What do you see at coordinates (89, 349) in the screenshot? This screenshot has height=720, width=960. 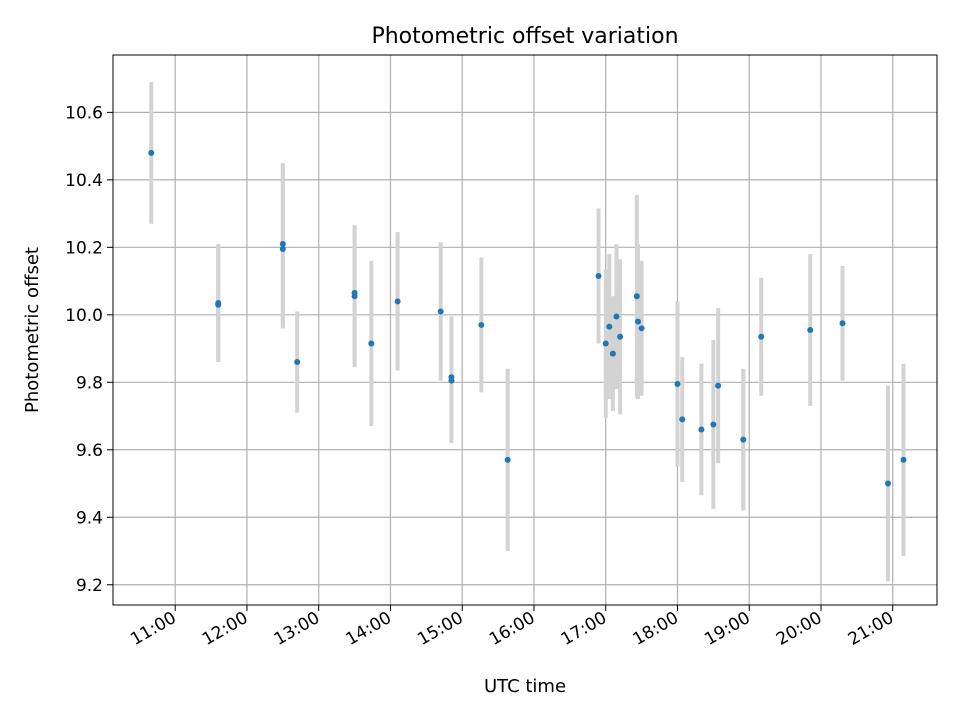 I see `y-axis-ticks: 9.2 9.4 9.6 9.8 10.0 10.2 10.4 10.6` at bounding box center [89, 349].